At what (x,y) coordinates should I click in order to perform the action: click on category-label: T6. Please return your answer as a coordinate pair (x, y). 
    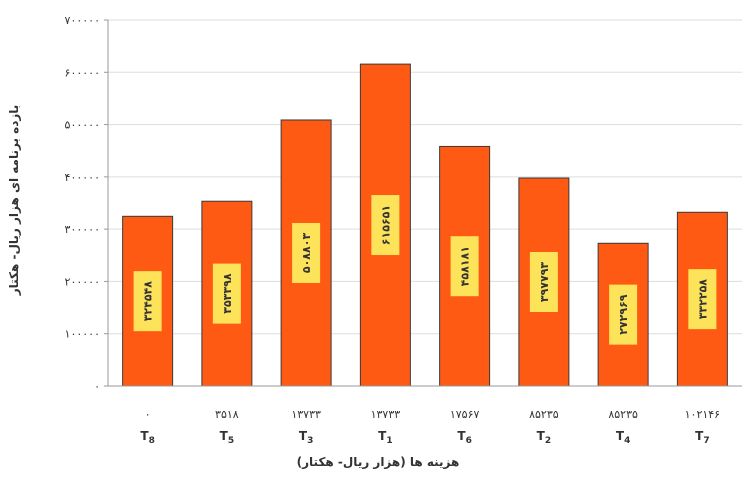
    Looking at the image, I should click on (464, 437).